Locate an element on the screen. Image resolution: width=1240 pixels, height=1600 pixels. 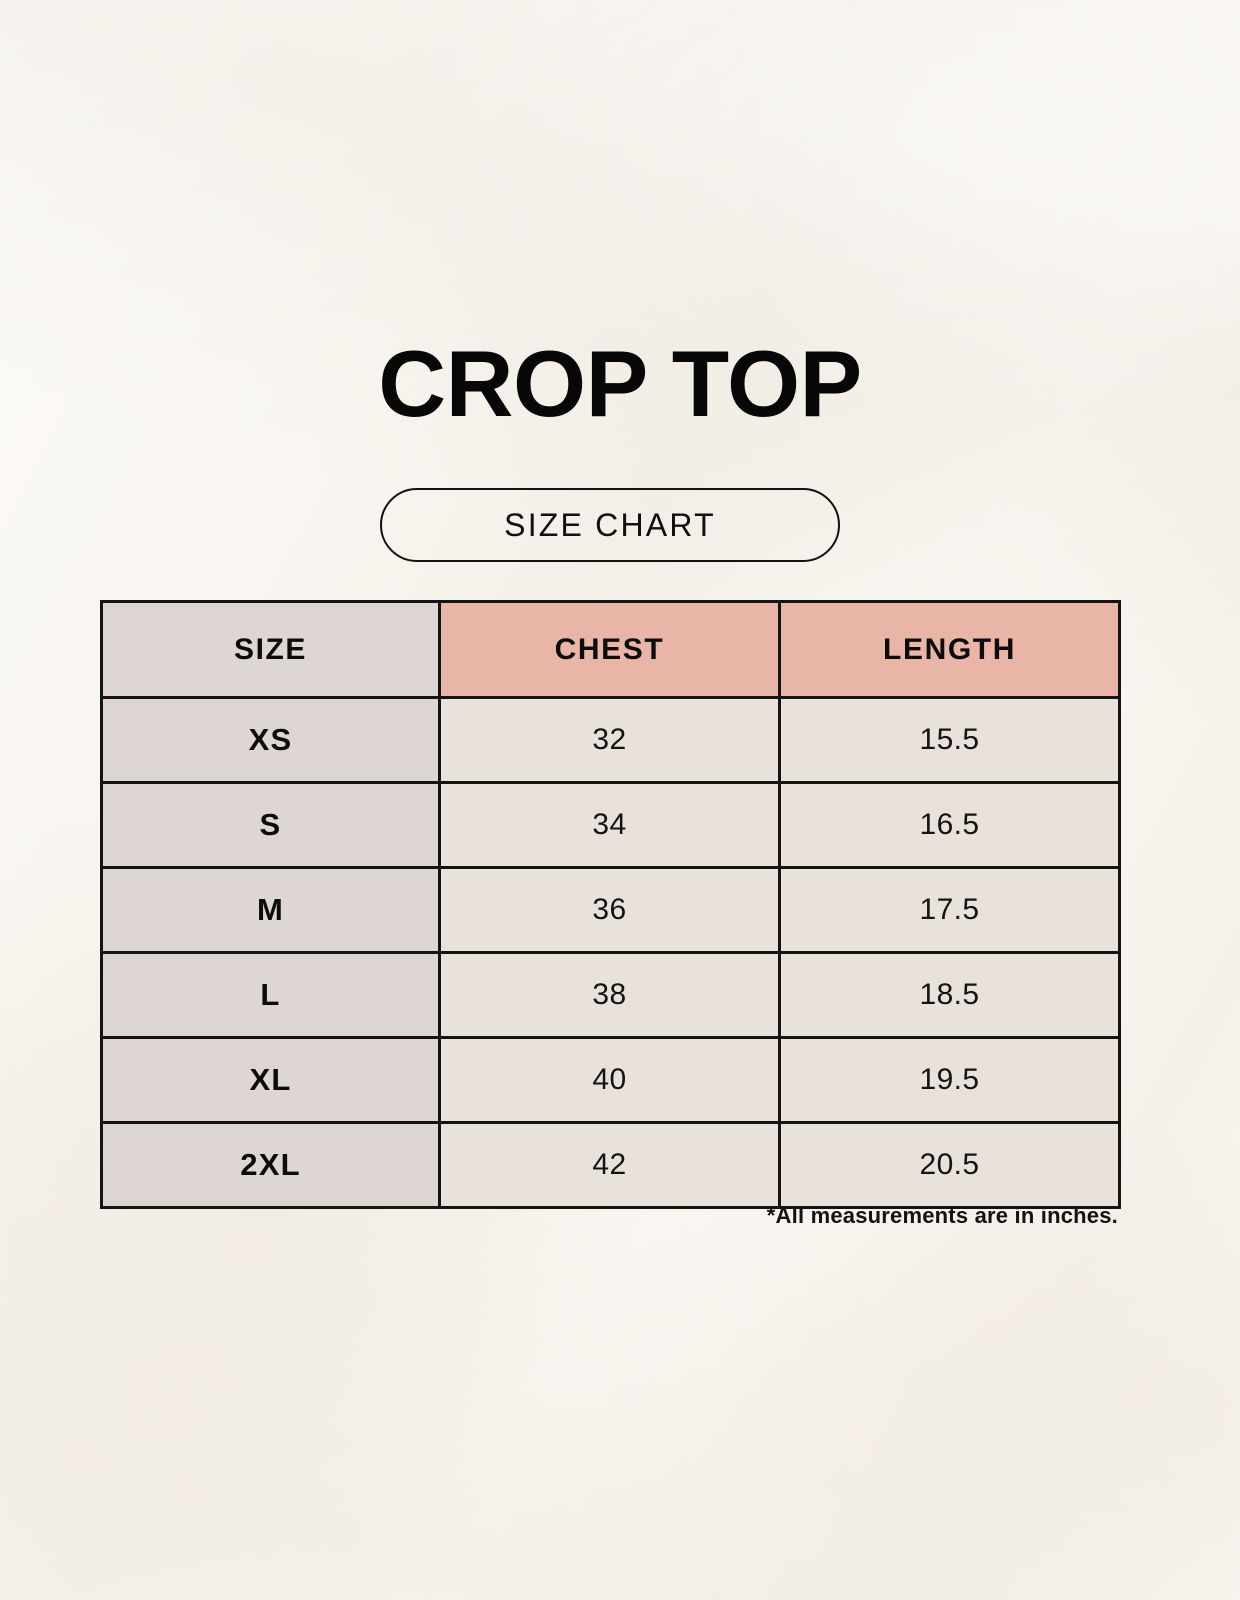
cell-length: 17.5 is located at coordinates (949, 910).